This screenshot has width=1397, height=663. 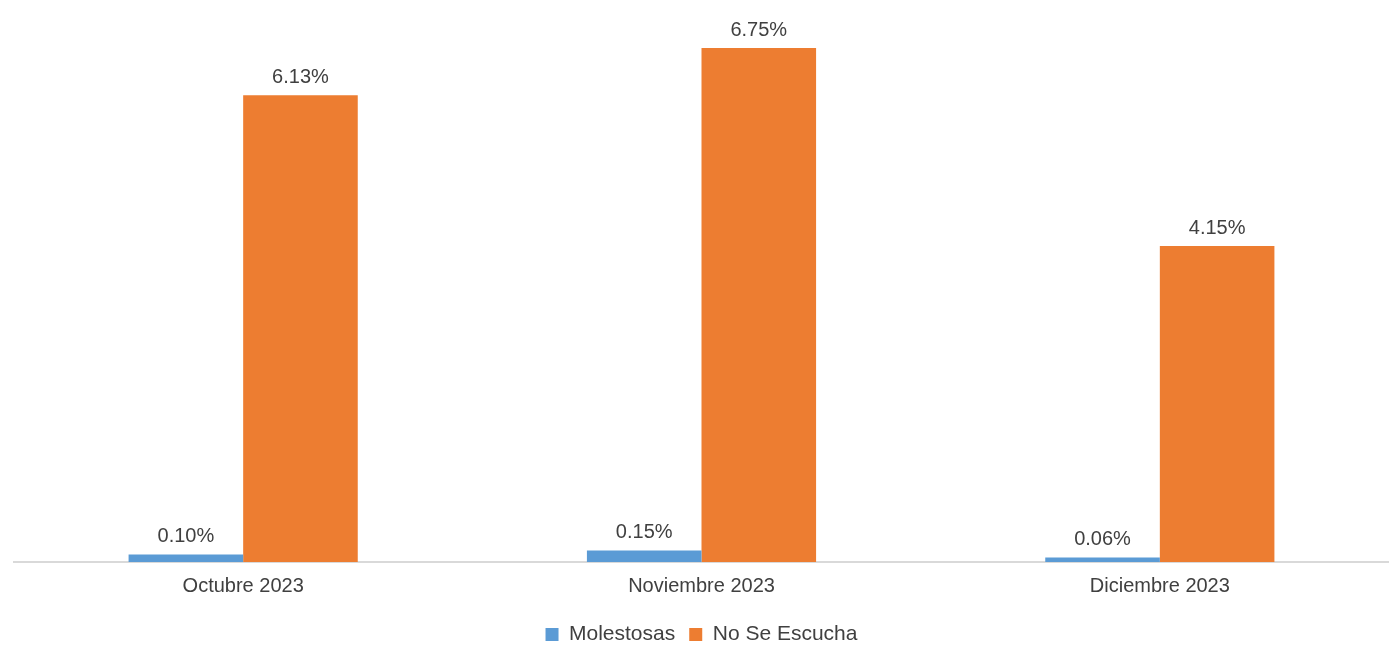 What do you see at coordinates (1103, 537) in the screenshot?
I see `data-label: 0.06%` at bounding box center [1103, 537].